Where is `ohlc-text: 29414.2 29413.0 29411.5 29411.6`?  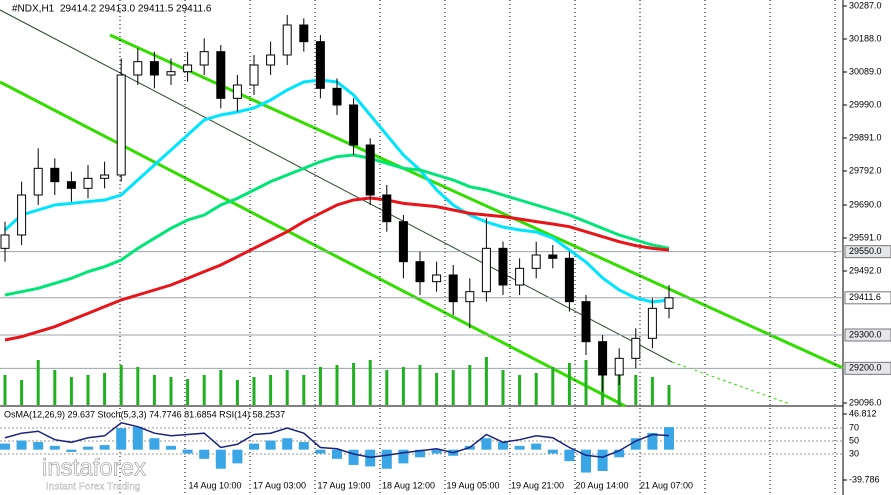 ohlc-text: 29414.2 29413.0 29411.5 29411.6 is located at coordinates (136, 9).